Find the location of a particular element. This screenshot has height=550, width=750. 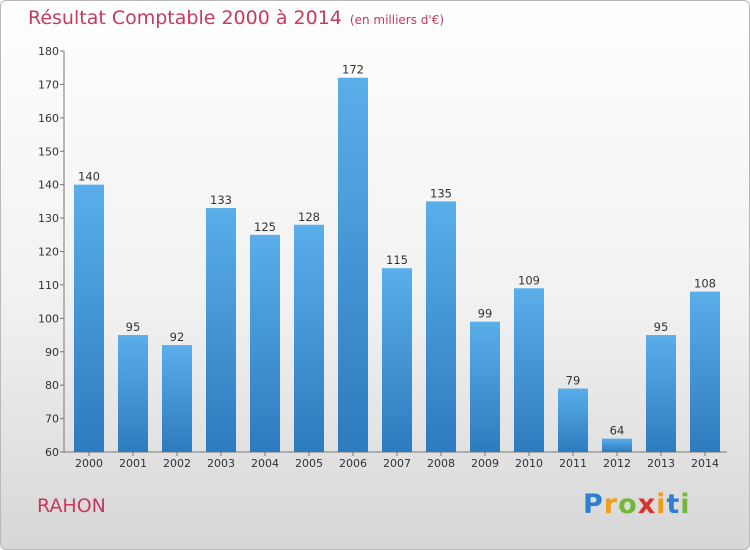

x-tick-label: 2009 is located at coordinates (485, 463).